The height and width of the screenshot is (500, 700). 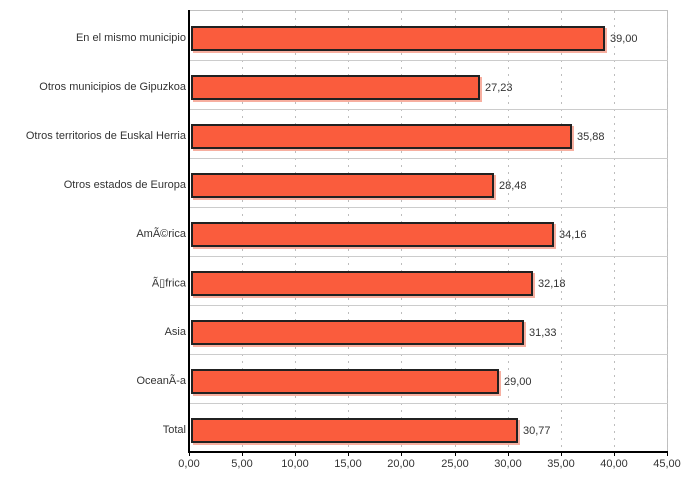 I want to click on category-label: OceanÃ-a, so click(x=161, y=381).